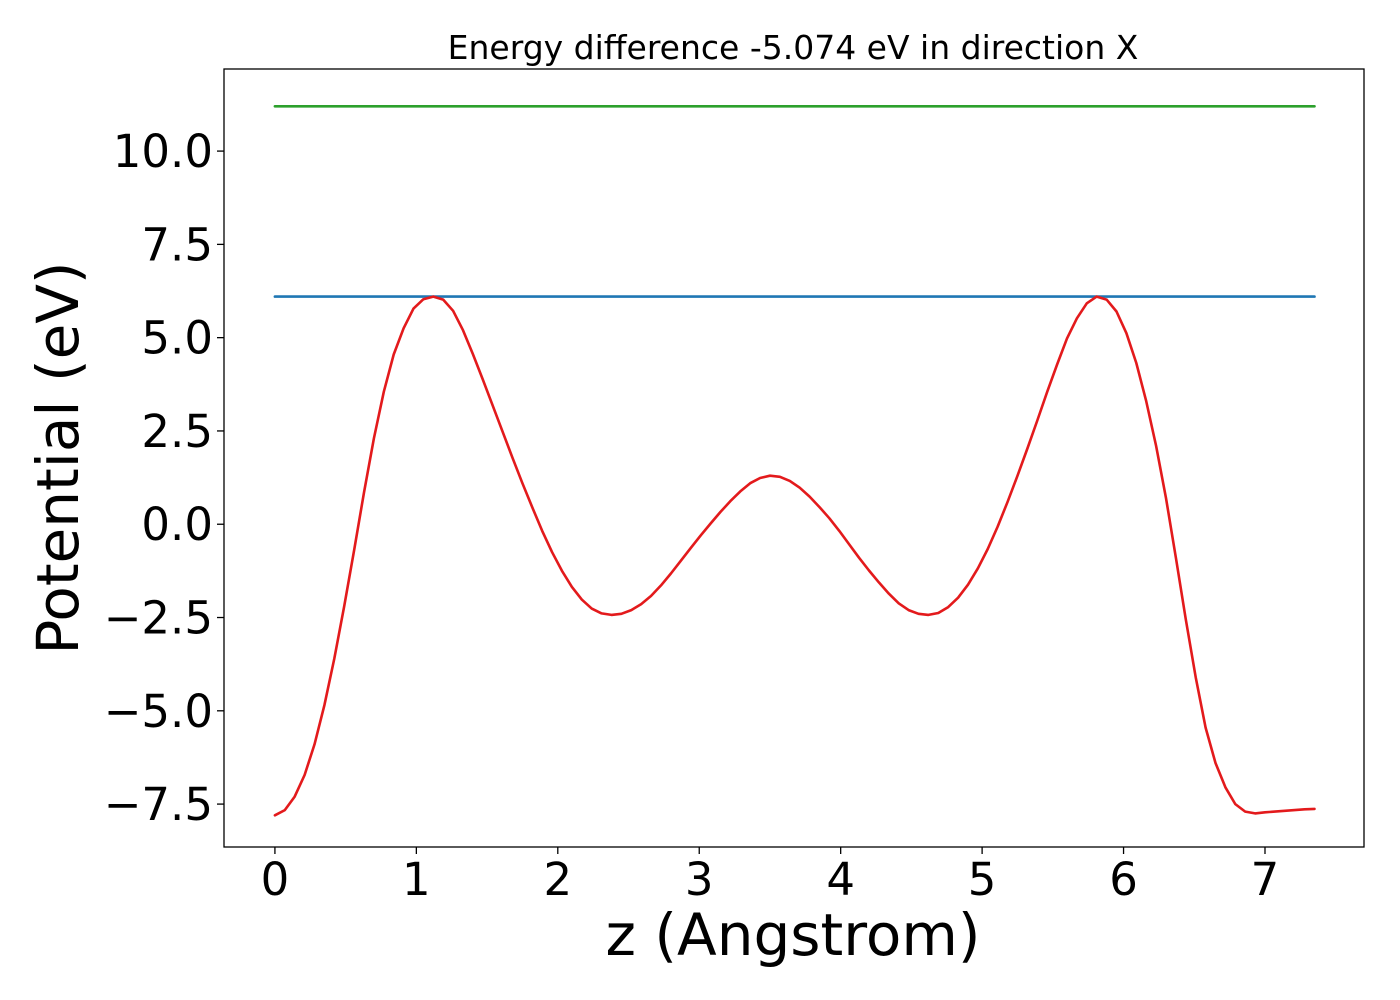 This screenshot has width=1400, height=1000. I want to click on x-axis: 0 1 2 3 4 5 6 7, so click(770, 876).